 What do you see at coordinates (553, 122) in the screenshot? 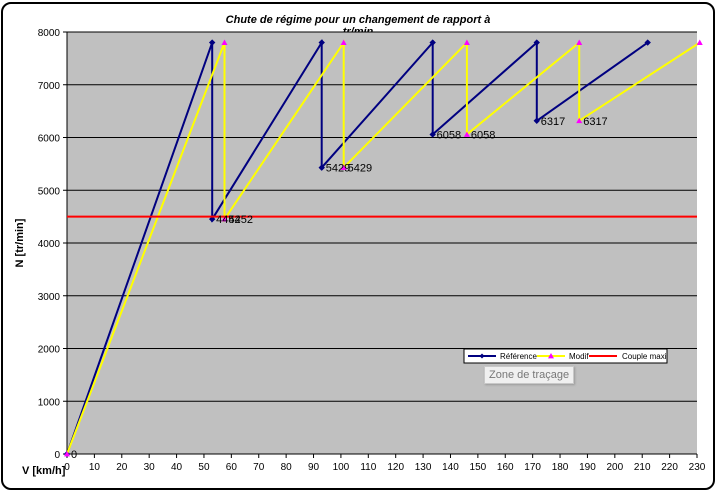
I see `data-label-7: 6317` at bounding box center [553, 122].